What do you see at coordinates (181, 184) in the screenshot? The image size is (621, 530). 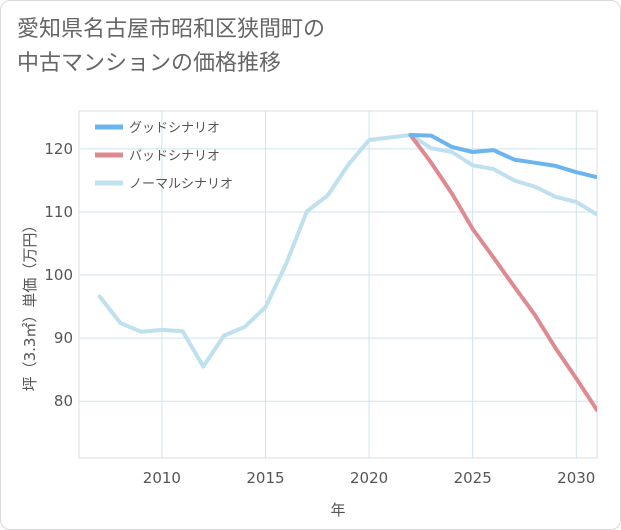 I see `legend-label-2: ノーマルシナリオ` at bounding box center [181, 184].